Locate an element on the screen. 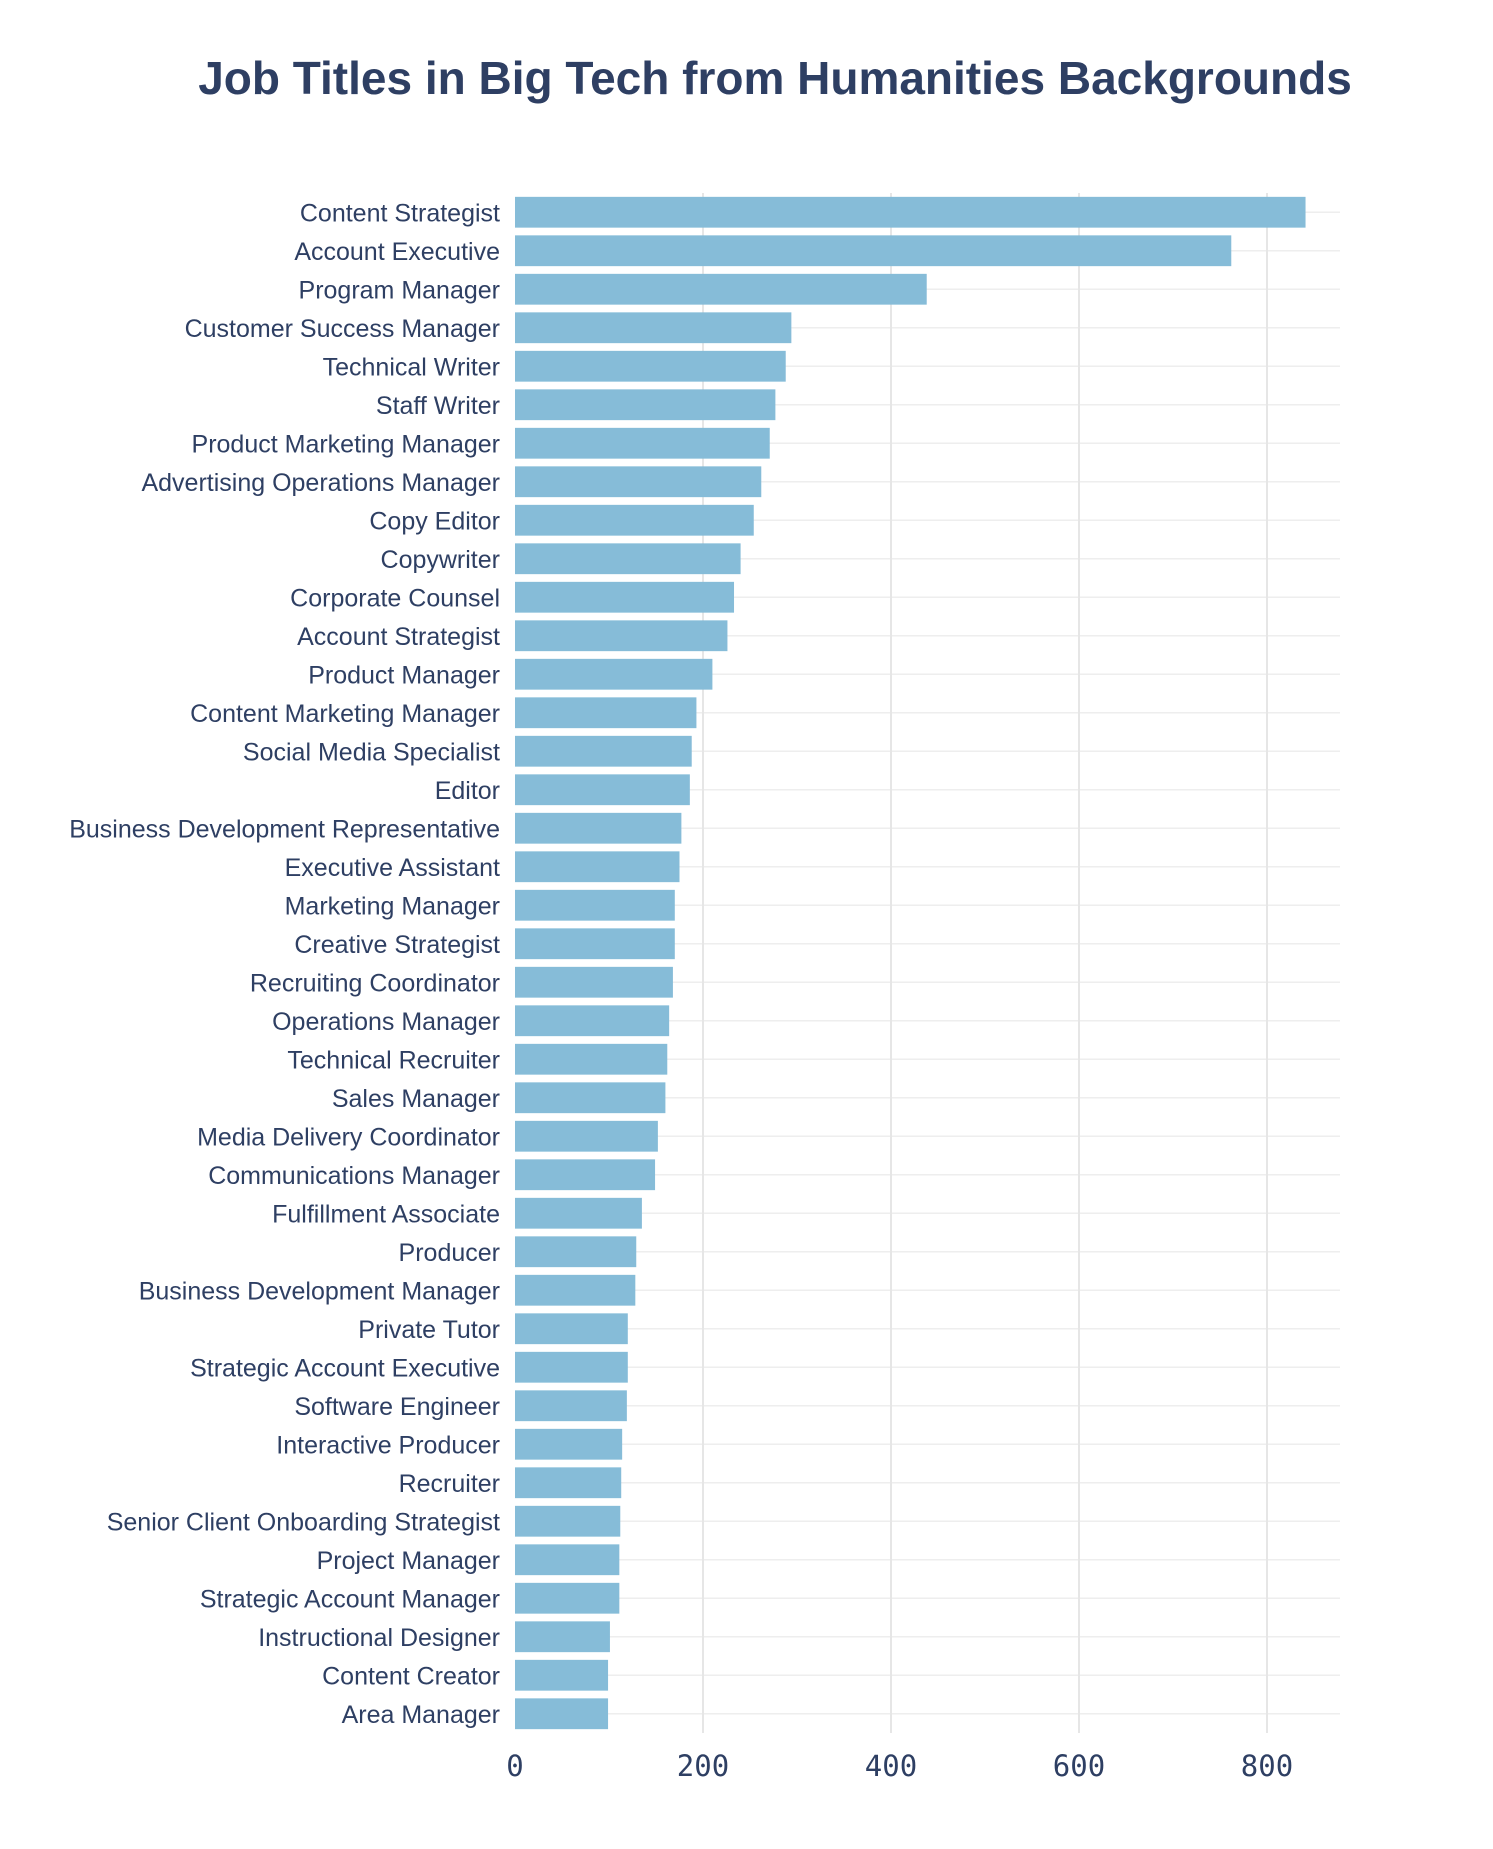  category-label: Project Manager is located at coordinates (408, 1561).